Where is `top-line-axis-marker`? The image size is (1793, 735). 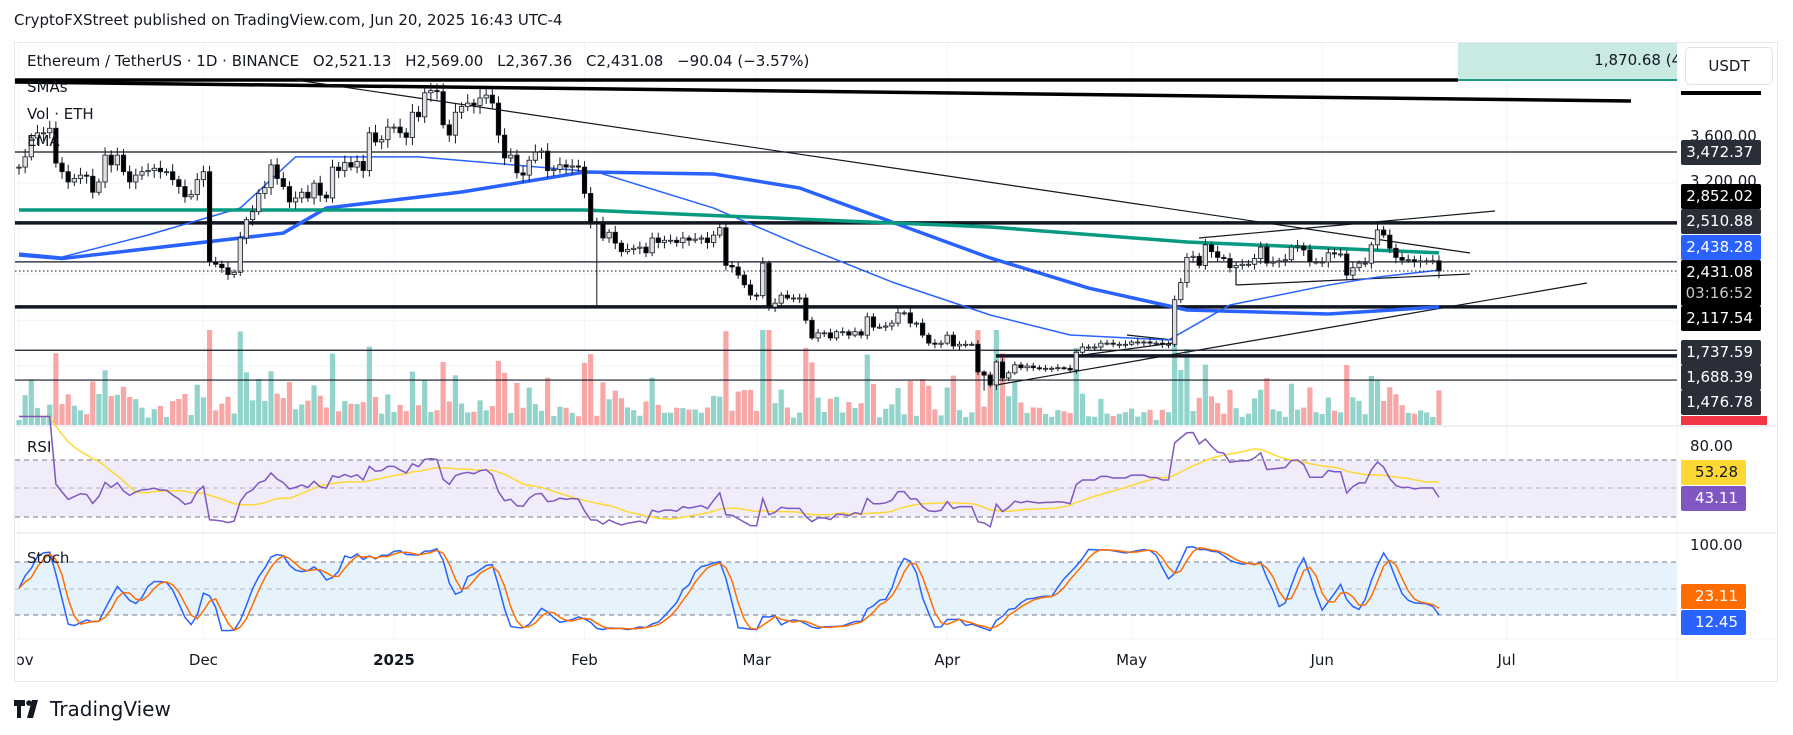
top-line-axis-marker is located at coordinates (1721, 93).